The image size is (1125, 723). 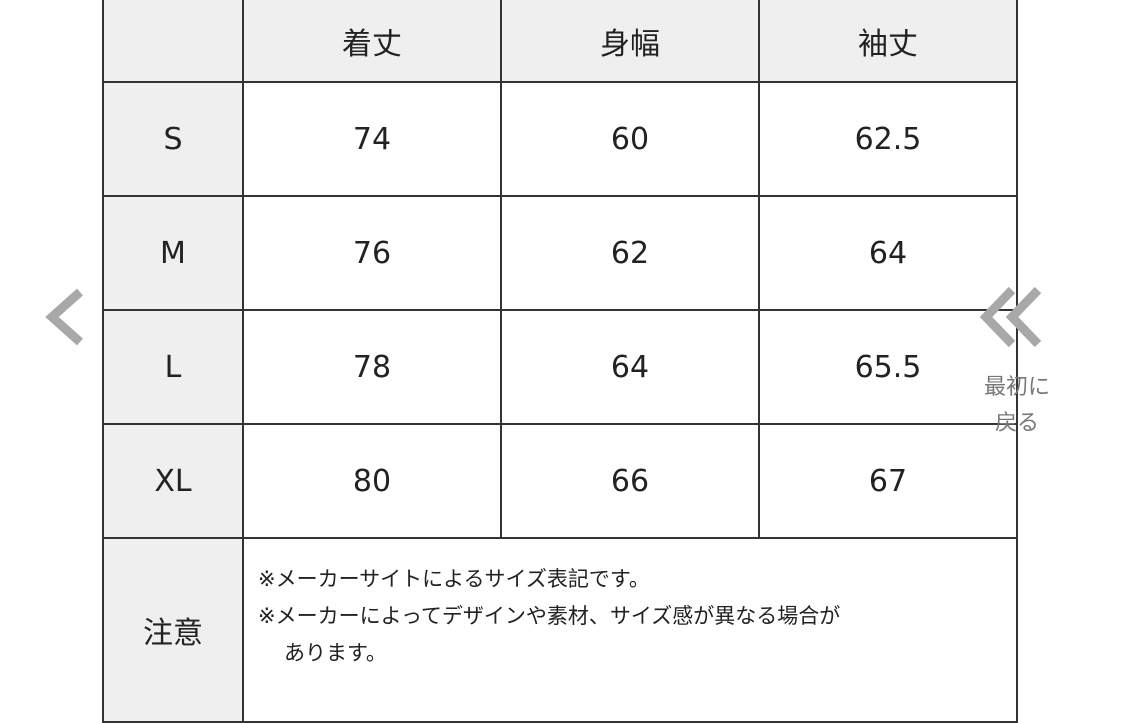 I want to click on note-label: 注意, so click(x=173, y=630).